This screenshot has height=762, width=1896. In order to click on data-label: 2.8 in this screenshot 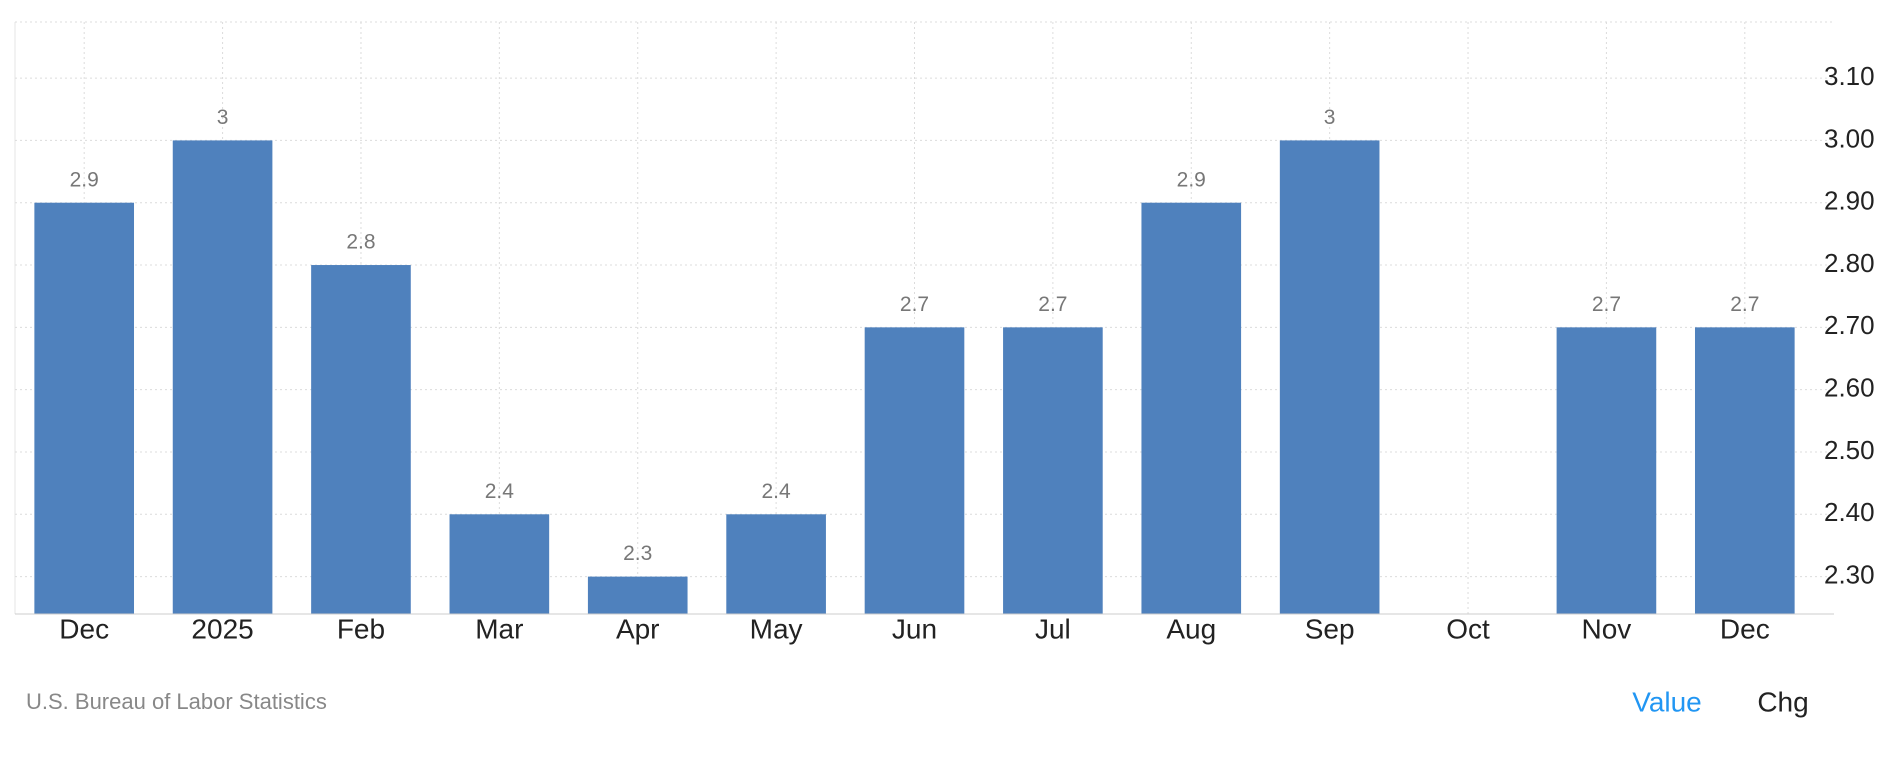, I will do `click(360, 242)`.